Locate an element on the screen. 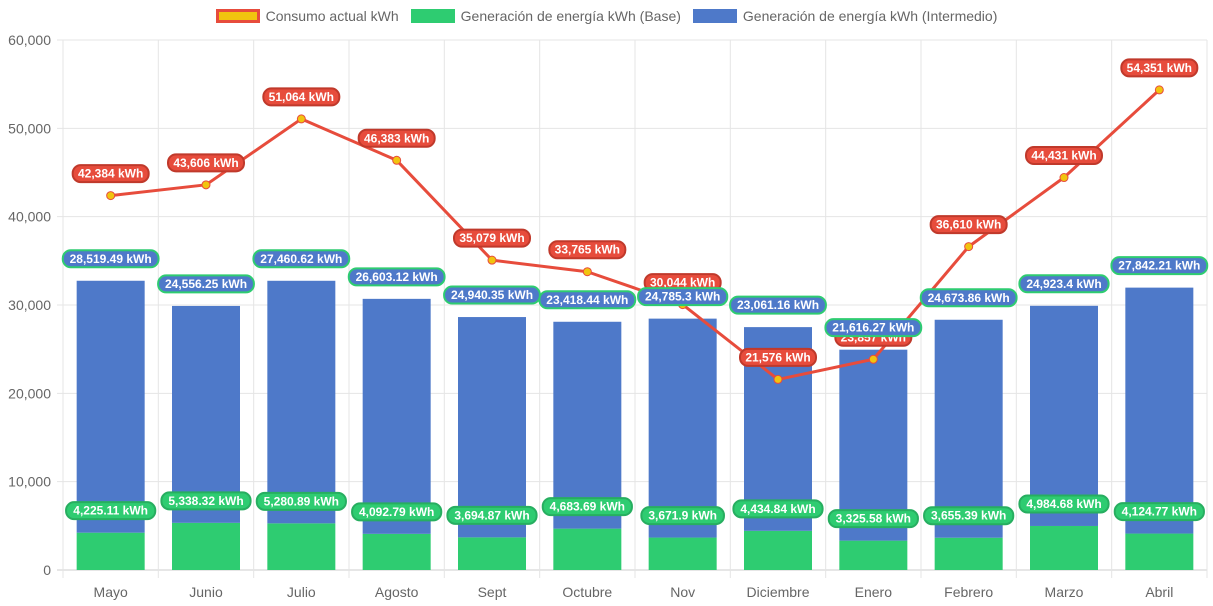 This screenshot has width=1213, height=606. data-label-base: 4,683.69 kWh is located at coordinates (587, 507).